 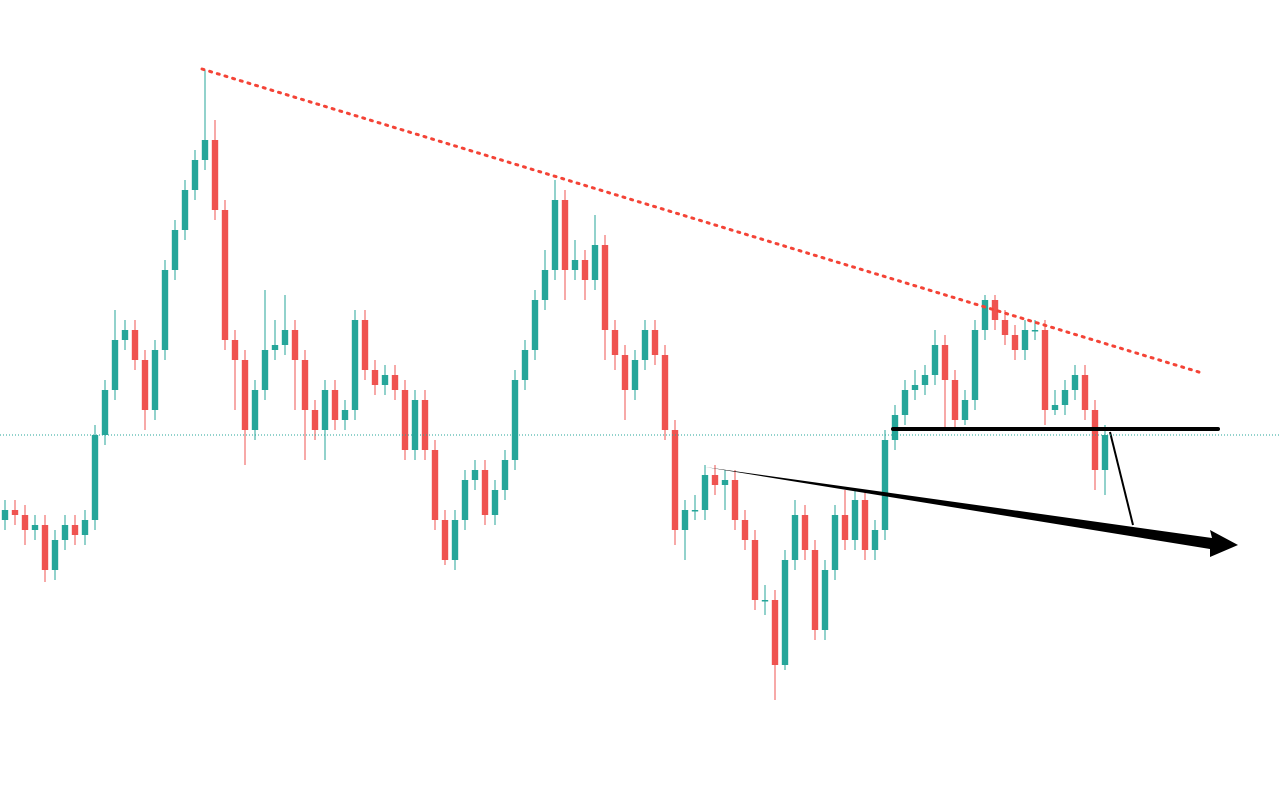 I want to click on projection-leg, so click(x=1121, y=478).